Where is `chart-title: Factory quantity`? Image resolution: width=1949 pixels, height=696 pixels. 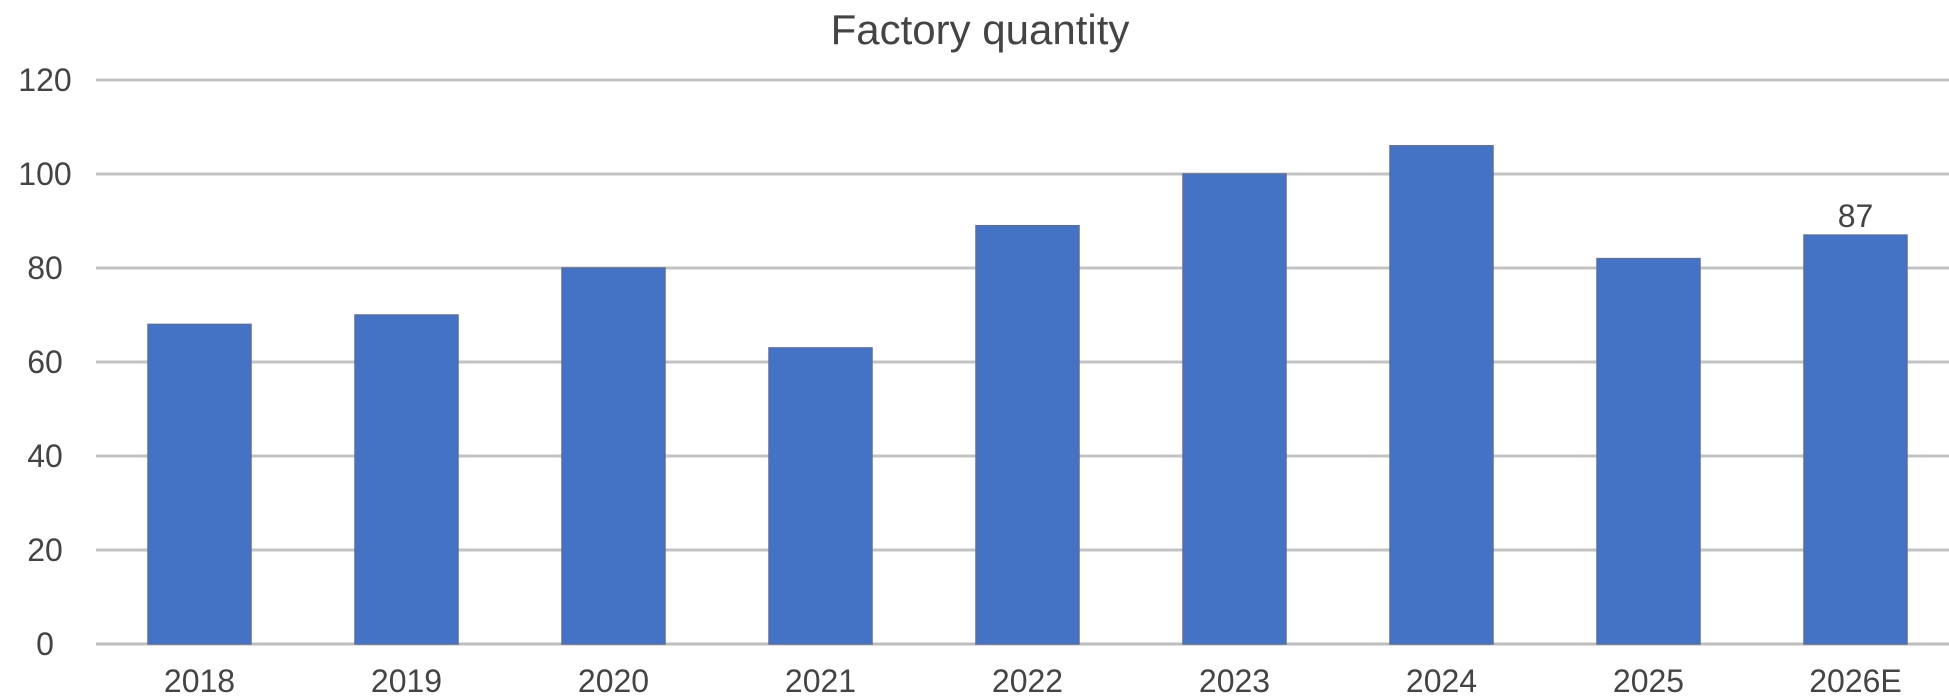
chart-title: Factory quantity is located at coordinates (980, 29).